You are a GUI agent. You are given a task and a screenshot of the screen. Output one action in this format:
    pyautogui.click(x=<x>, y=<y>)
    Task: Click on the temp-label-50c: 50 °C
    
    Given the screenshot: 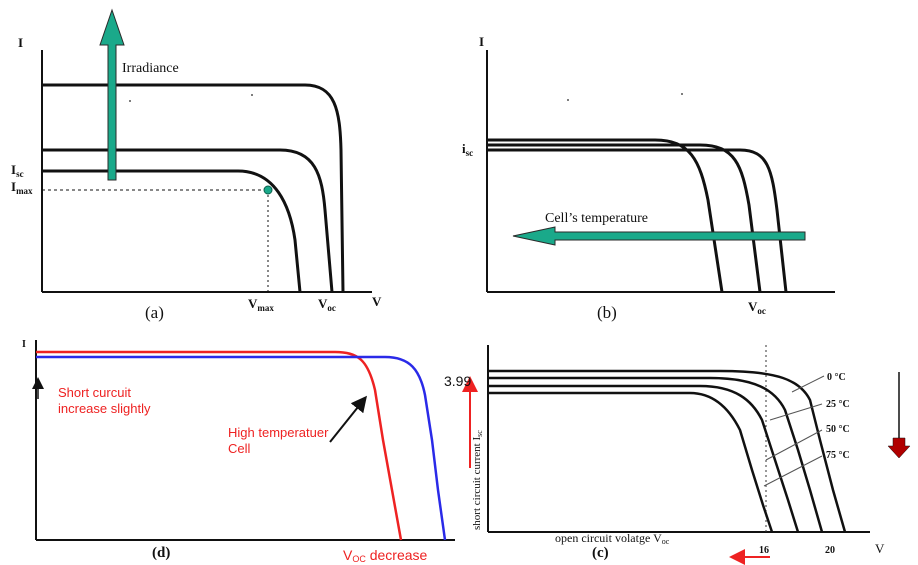 What is the action you would take?
    pyautogui.click(x=838, y=429)
    